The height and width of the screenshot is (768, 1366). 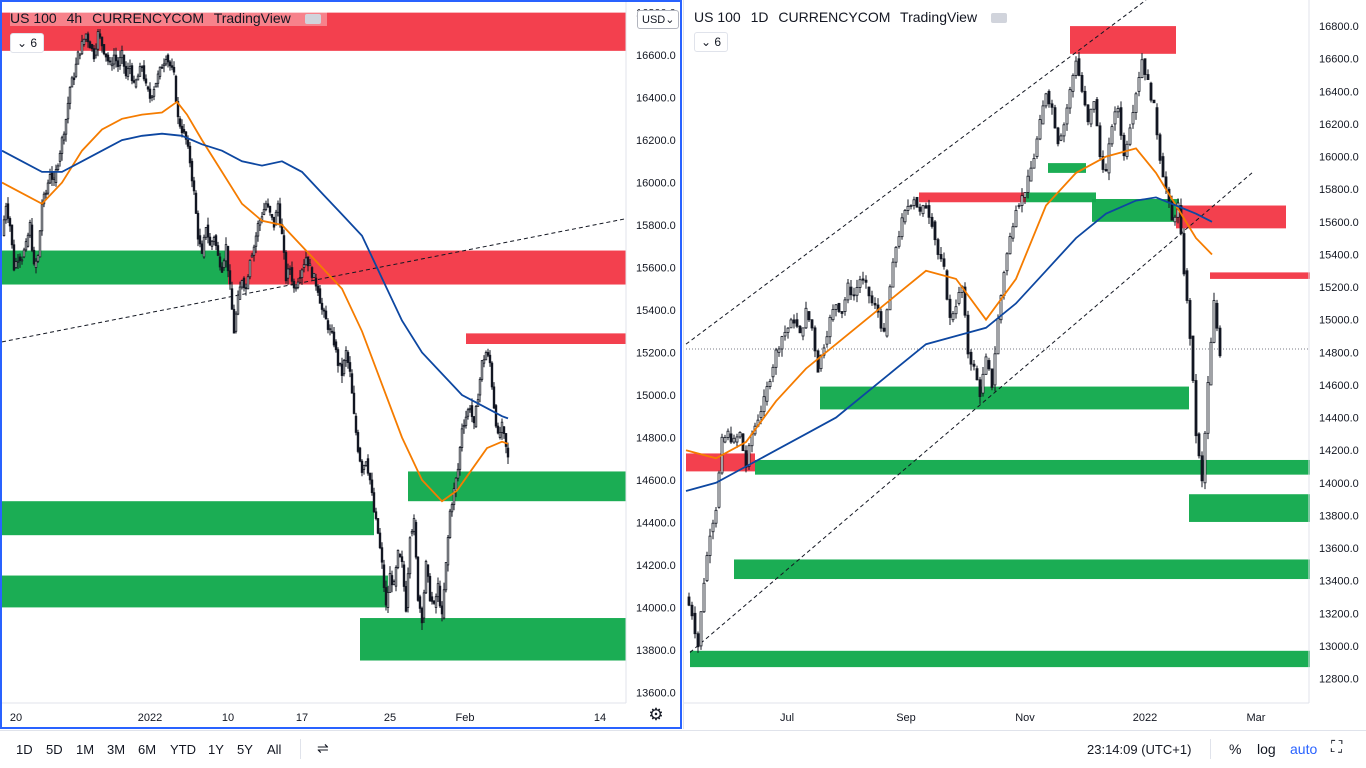 What do you see at coordinates (274, 749) in the screenshot?
I see `timeframe-all: All` at bounding box center [274, 749].